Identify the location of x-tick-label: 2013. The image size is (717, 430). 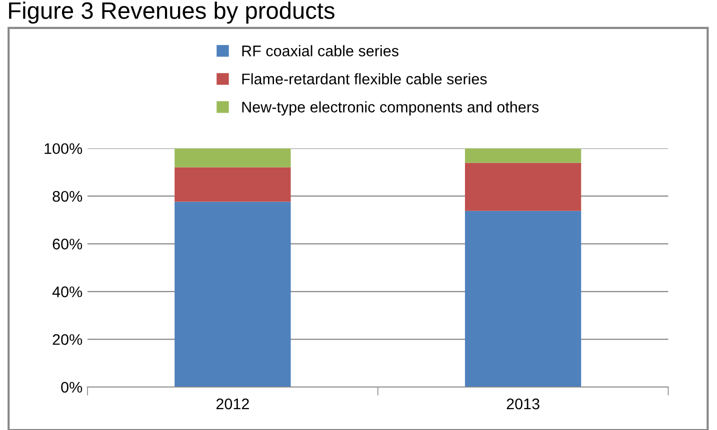
(523, 404).